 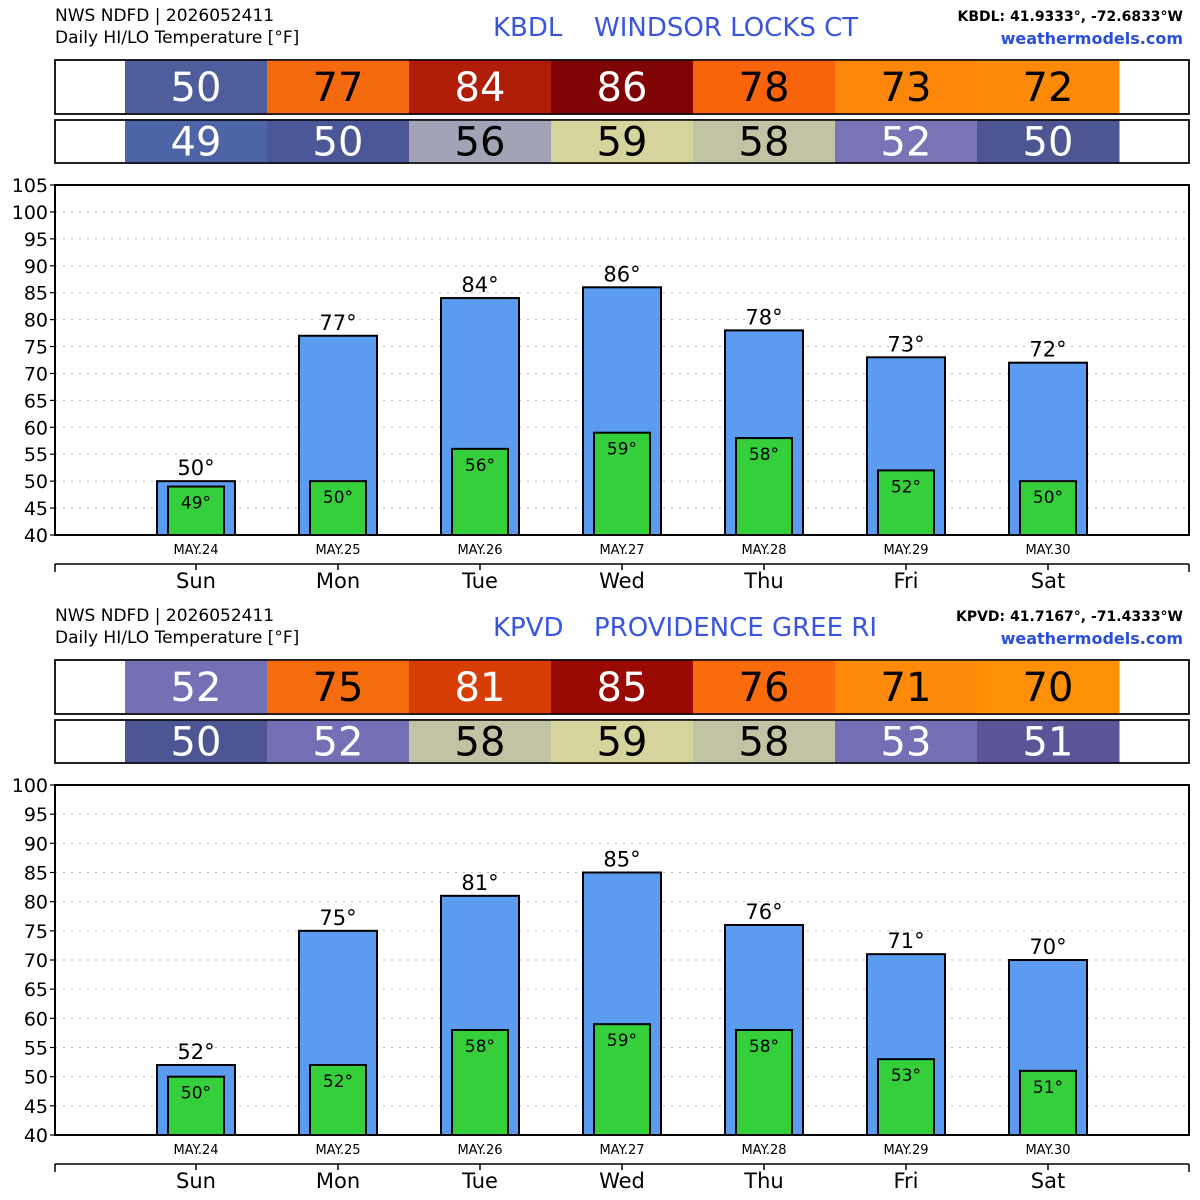 What do you see at coordinates (621, 274) in the screenshot?
I see `hi-bar-label: 86°` at bounding box center [621, 274].